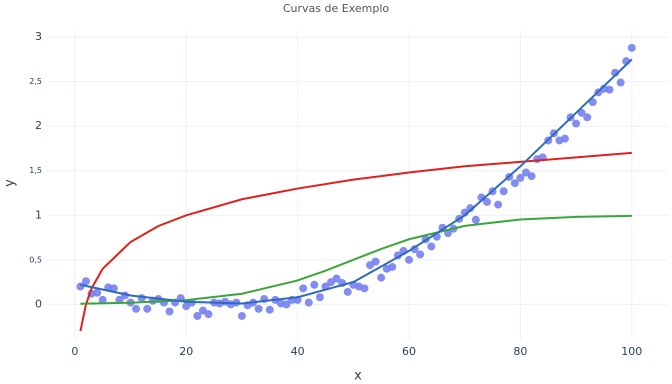 The width and height of the screenshot is (672, 384). I want to click on x-axis-title: x, so click(358, 376).